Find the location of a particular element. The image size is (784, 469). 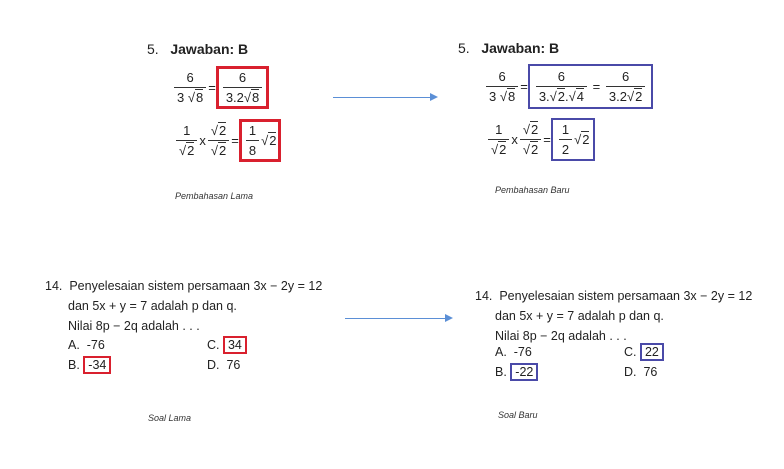

option-letter: A. is located at coordinates (501, 352).